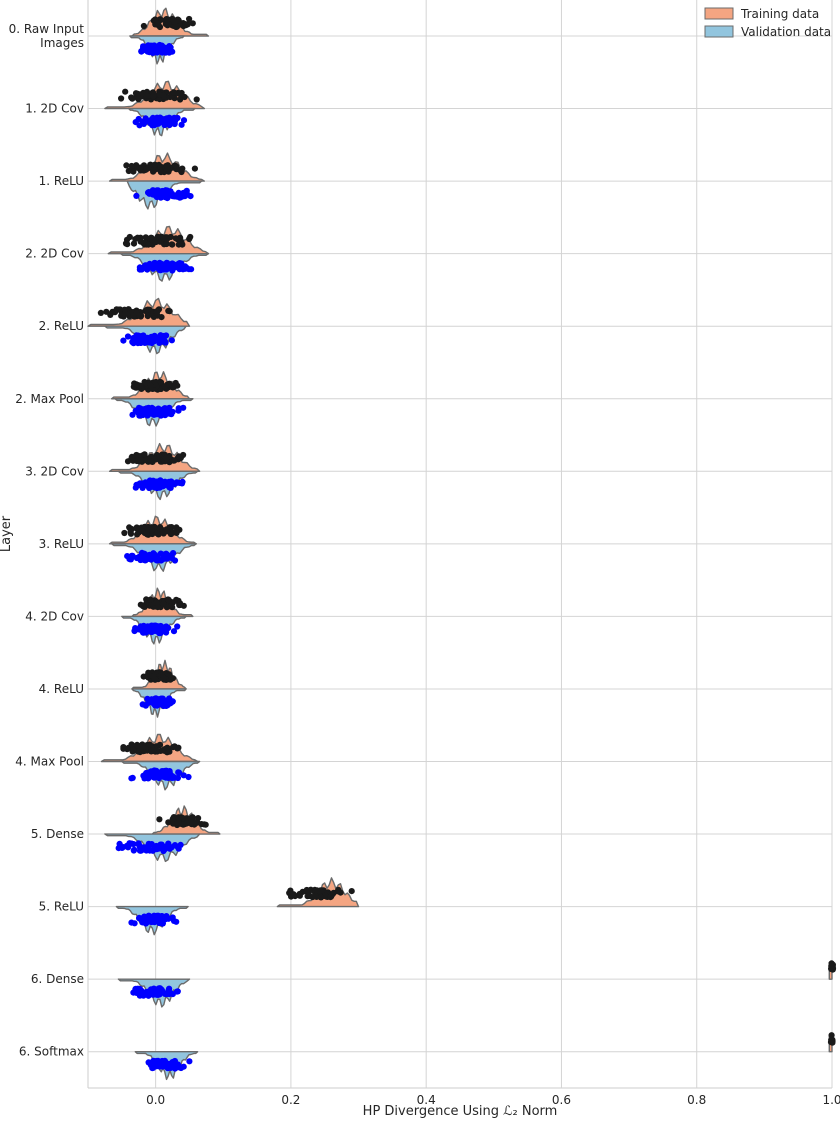 The width and height of the screenshot is (840, 1124). What do you see at coordinates (61, 907) in the screenshot?
I see `y-tick-label: 5. ReLU` at bounding box center [61, 907].